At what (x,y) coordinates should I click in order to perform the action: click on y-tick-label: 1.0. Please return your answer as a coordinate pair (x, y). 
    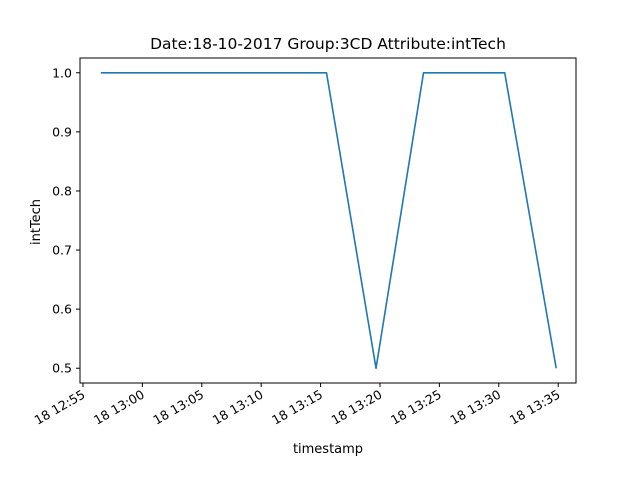
    Looking at the image, I should click on (62, 72).